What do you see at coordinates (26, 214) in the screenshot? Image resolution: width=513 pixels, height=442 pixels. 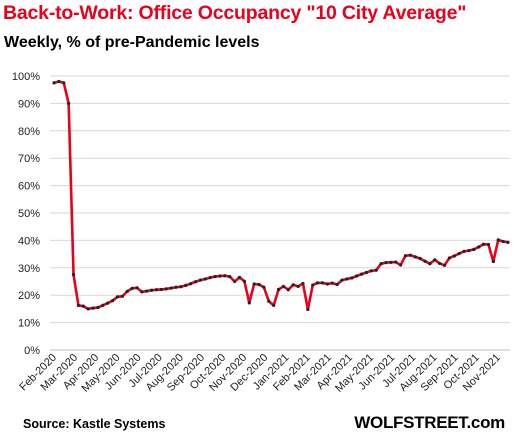 I see `y-axis-ticks: 0% 10% 20% 30% 40% 50% 60% 70% 80% 90% 100%` at bounding box center [26, 214].